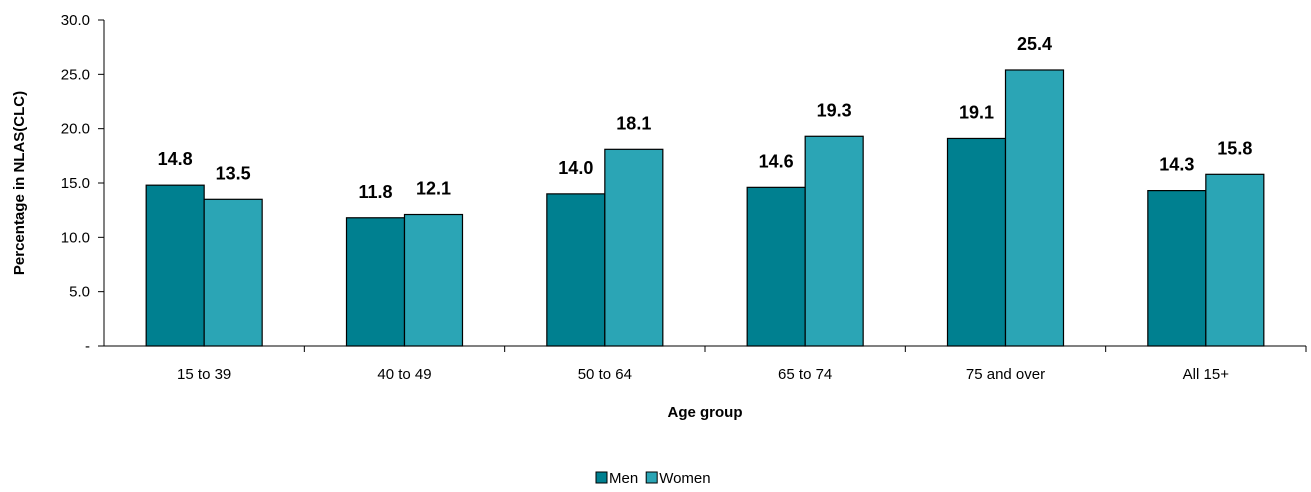 This screenshot has height=492, width=1311. What do you see at coordinates (623, 478) in the screenshot?
I see `legend-label-men: Men` at bounding box center [623, 478].